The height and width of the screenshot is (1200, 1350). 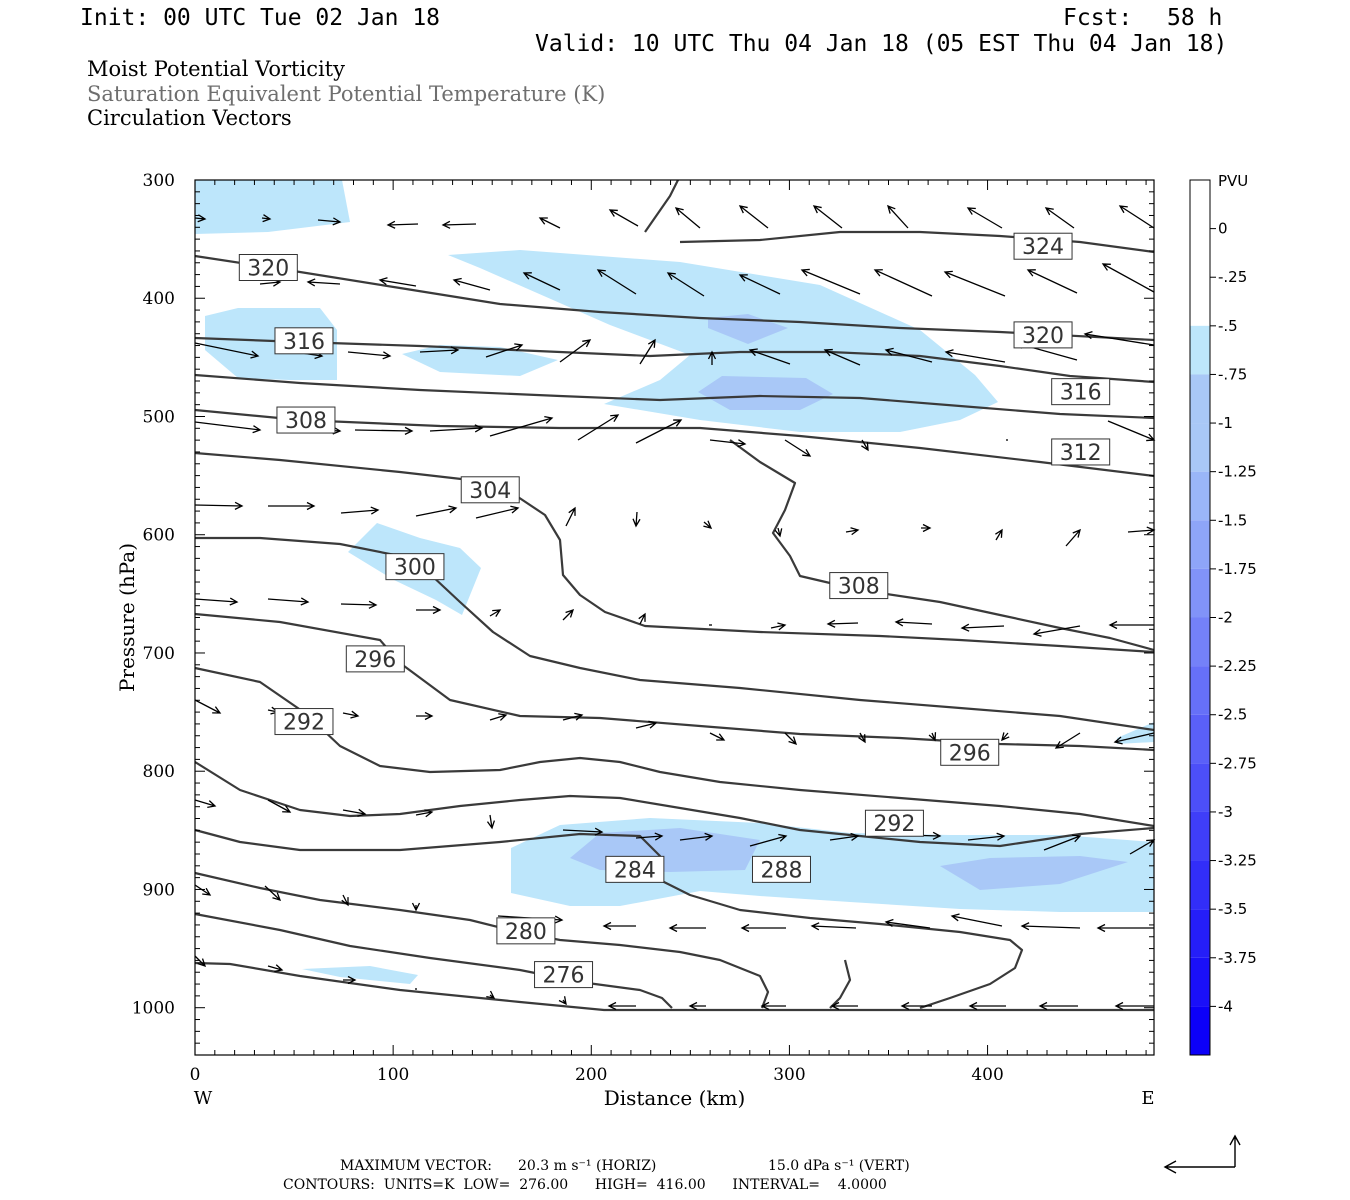 What do you see at coordinates (1232, 715) in the screenshot?
I see `colorbar-level-label: -2.5` at bounding box center [1232, 715].